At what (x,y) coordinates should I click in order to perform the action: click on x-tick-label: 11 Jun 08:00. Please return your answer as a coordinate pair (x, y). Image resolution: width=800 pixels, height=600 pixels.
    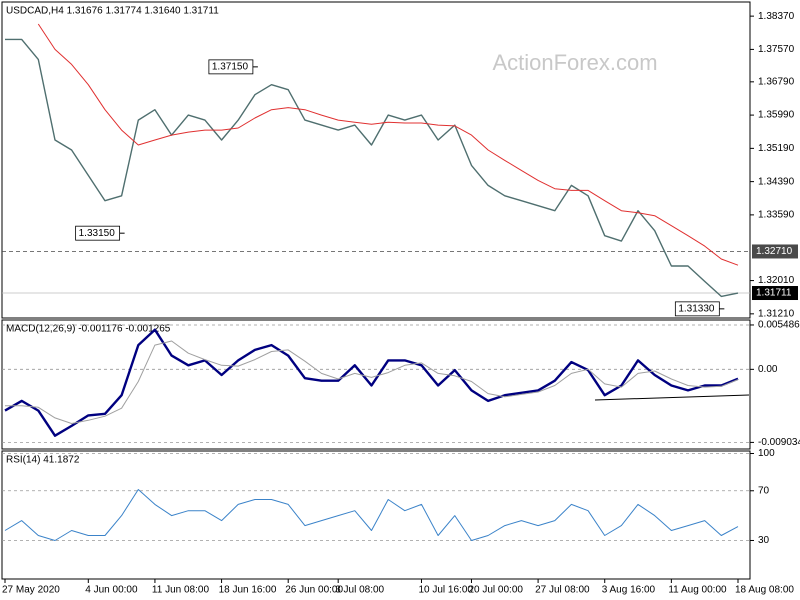
    Looking at the image, I should click on (181, 590).